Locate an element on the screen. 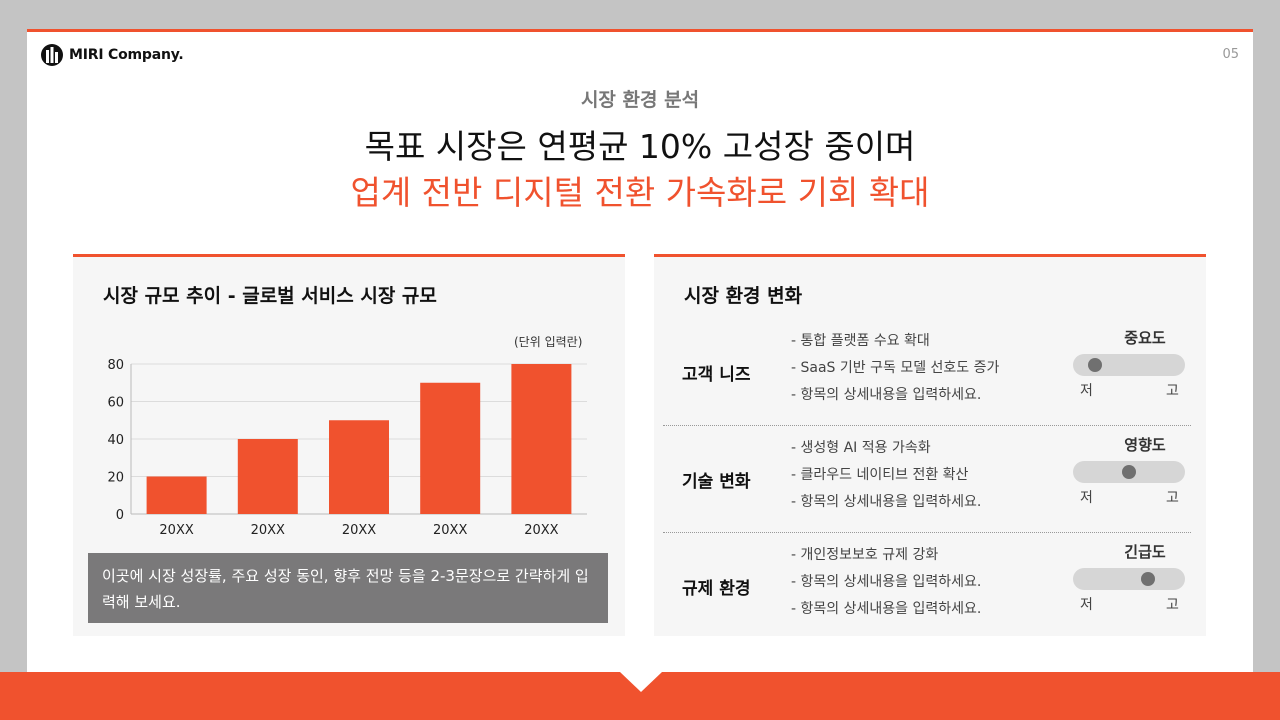  bullet-item: 생성형 AI 적용 가속화 is located at coordinates (886, 448).